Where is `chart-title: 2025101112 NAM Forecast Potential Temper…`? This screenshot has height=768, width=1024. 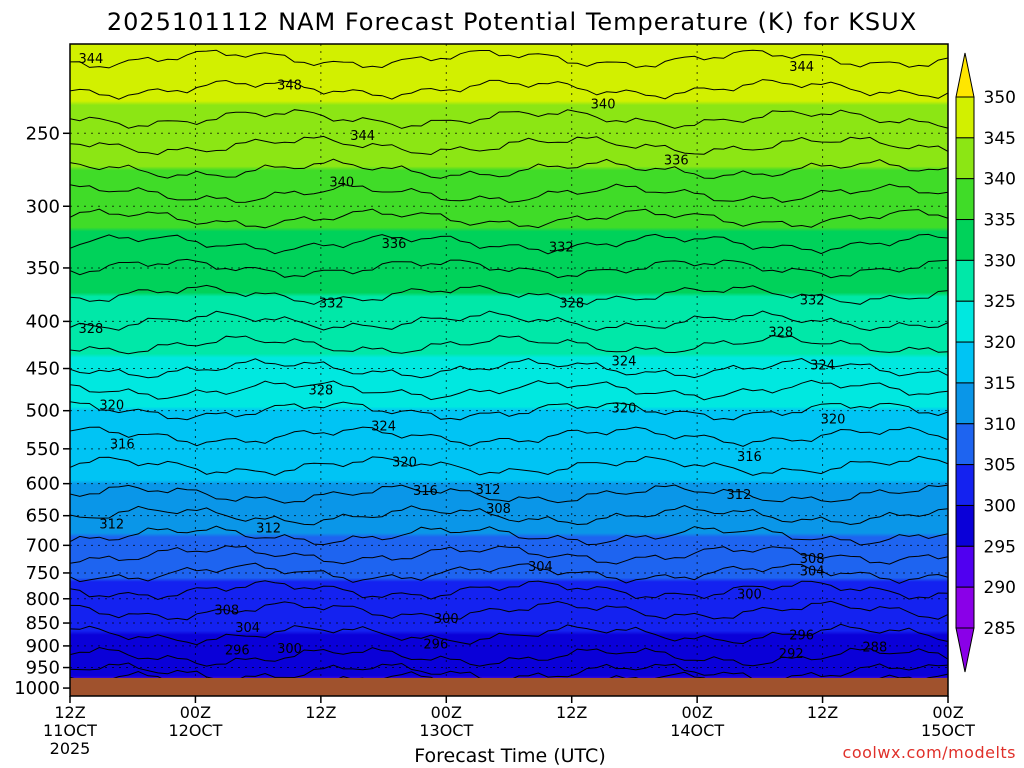
chart-title: 2025101112 NAM Forecast Potential Temper… is located at coordinates (512, 22).